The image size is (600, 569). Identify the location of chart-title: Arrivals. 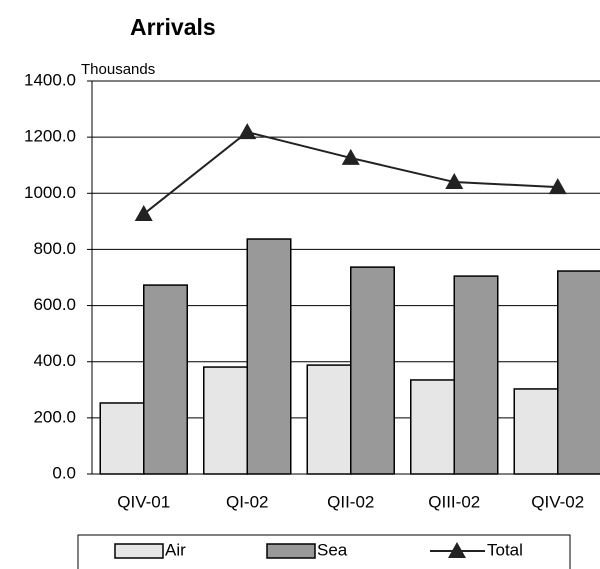
(173, 27).